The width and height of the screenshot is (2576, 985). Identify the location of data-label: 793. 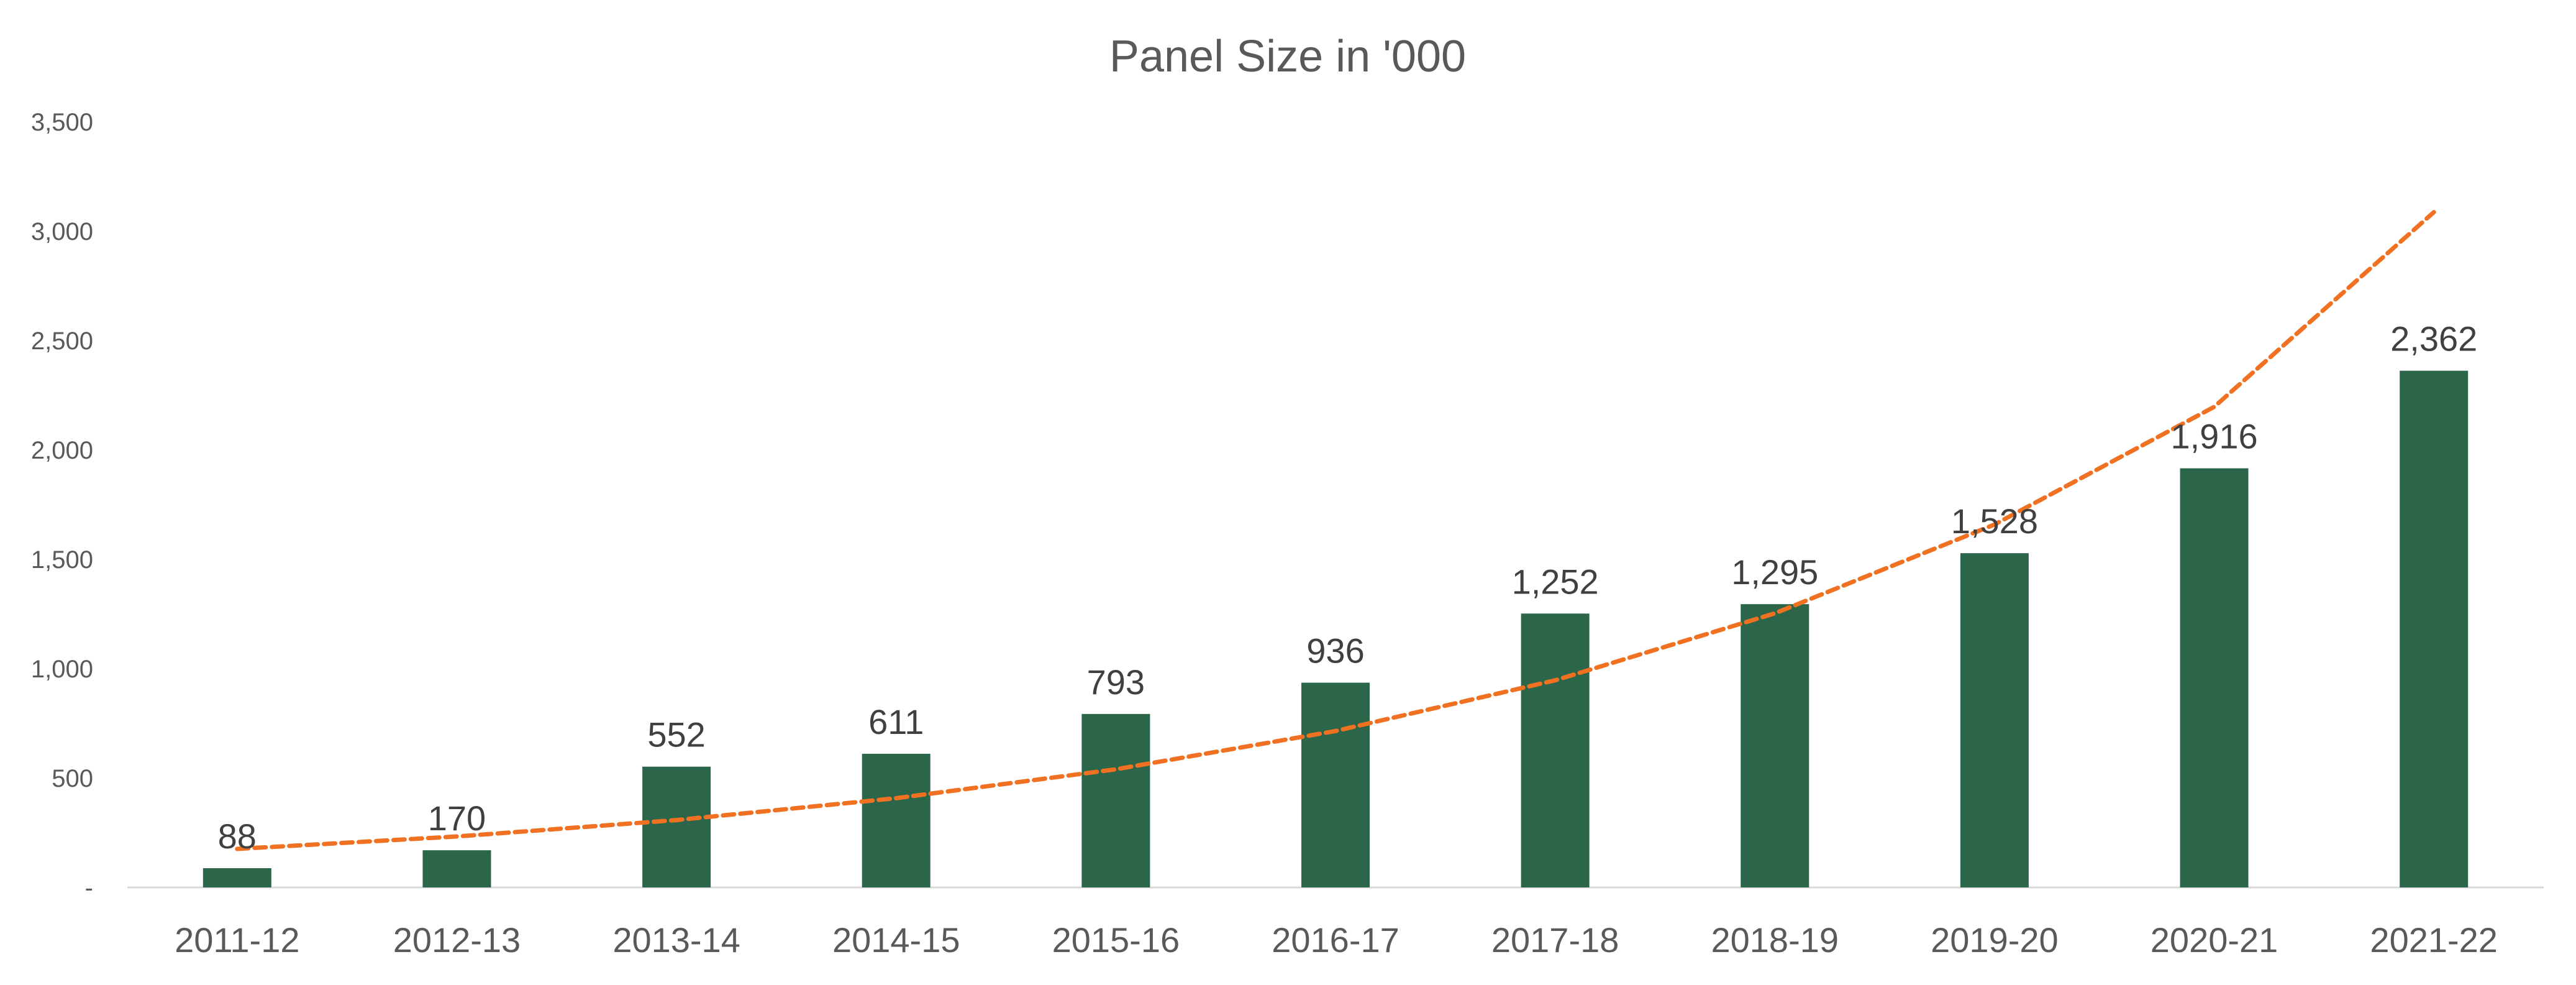
(1116, 682).